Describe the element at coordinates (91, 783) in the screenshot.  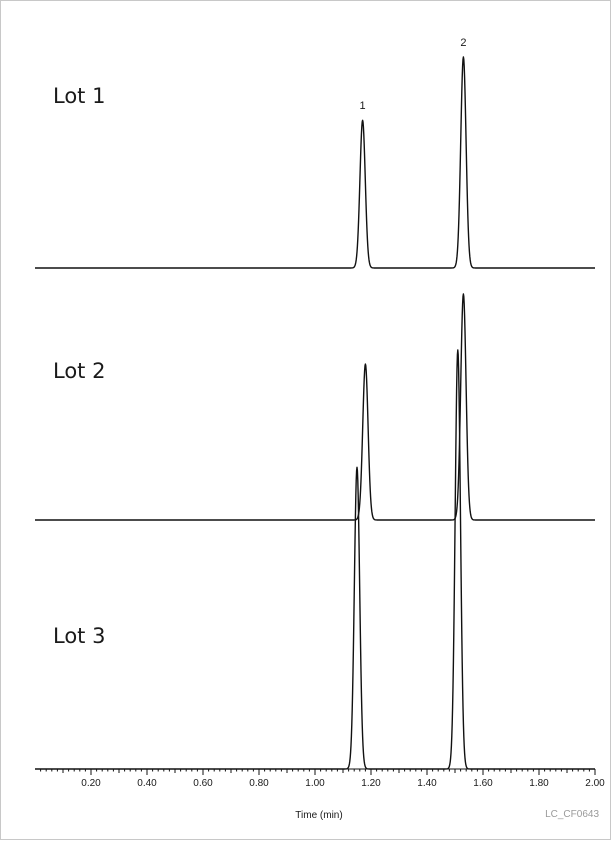
I see `x-tick-label: 0.20` at that location.